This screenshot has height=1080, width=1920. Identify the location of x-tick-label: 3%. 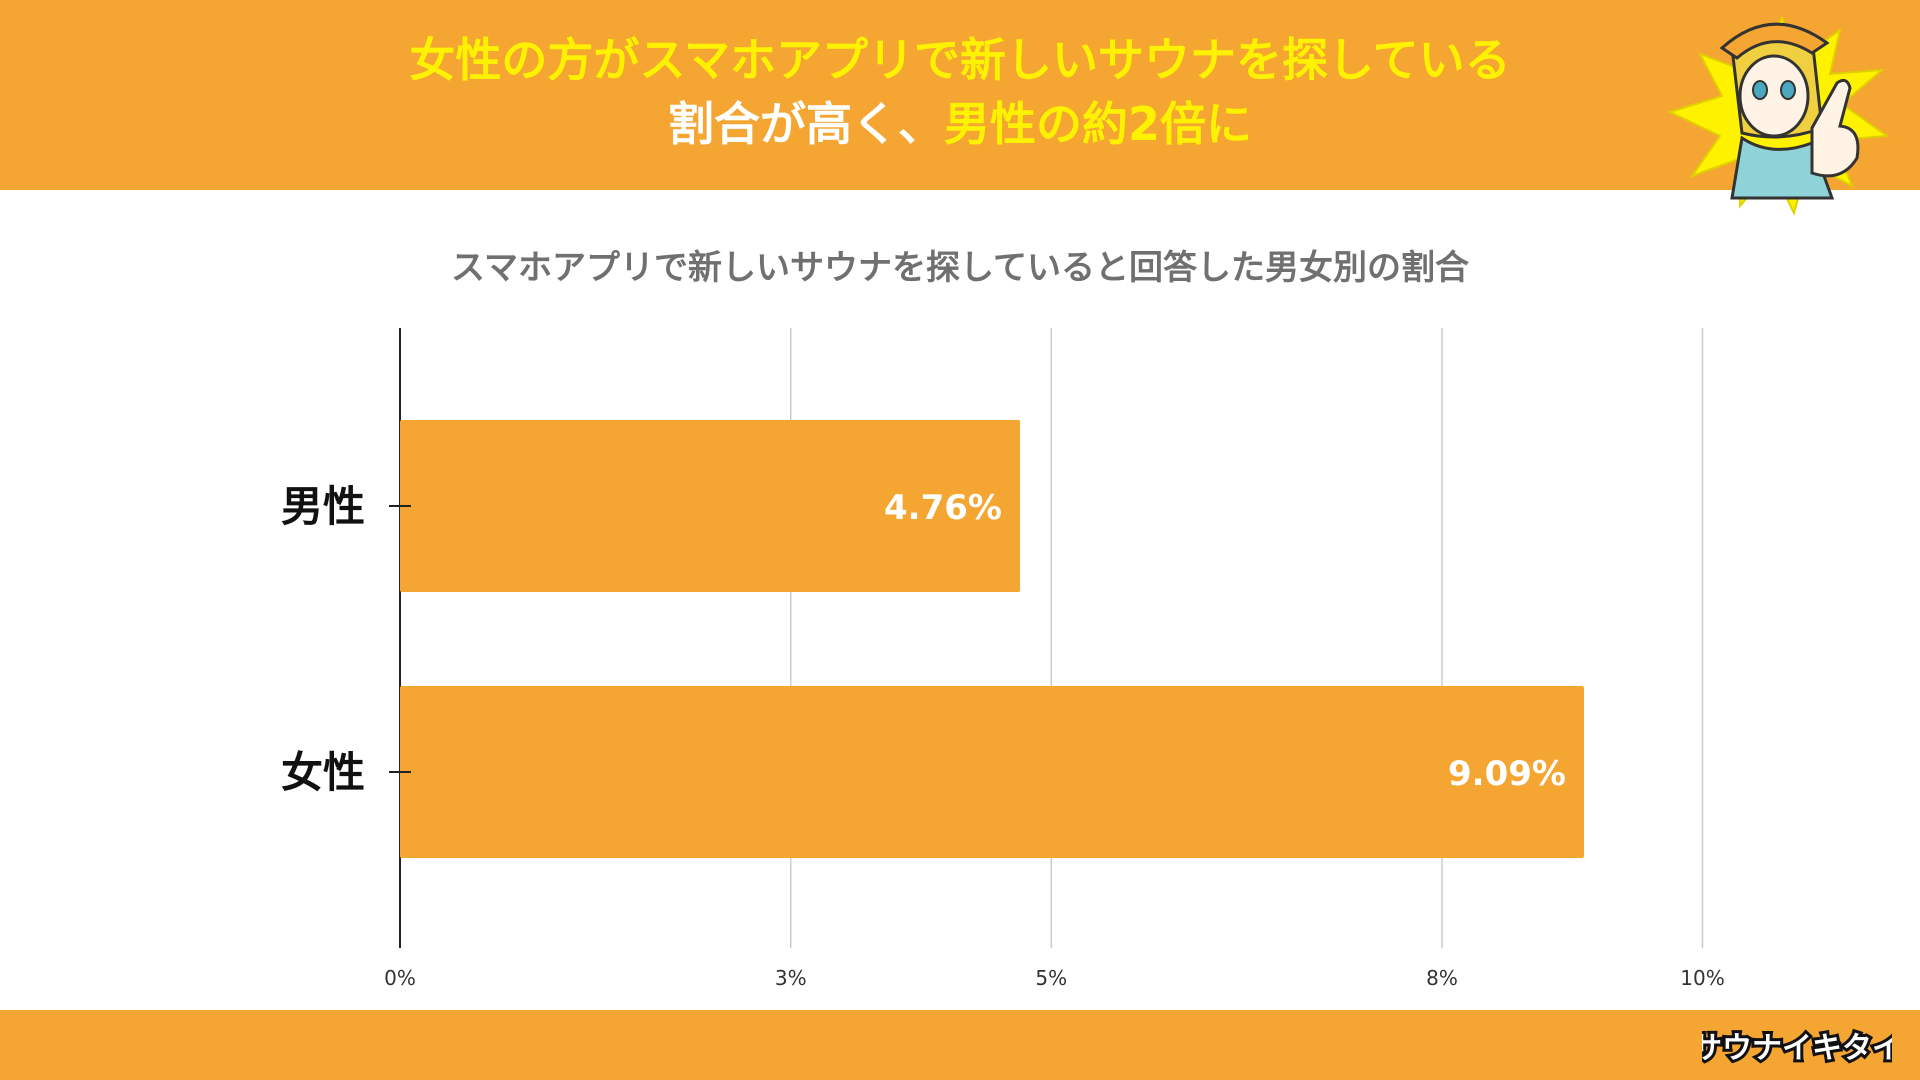
(791, 978).